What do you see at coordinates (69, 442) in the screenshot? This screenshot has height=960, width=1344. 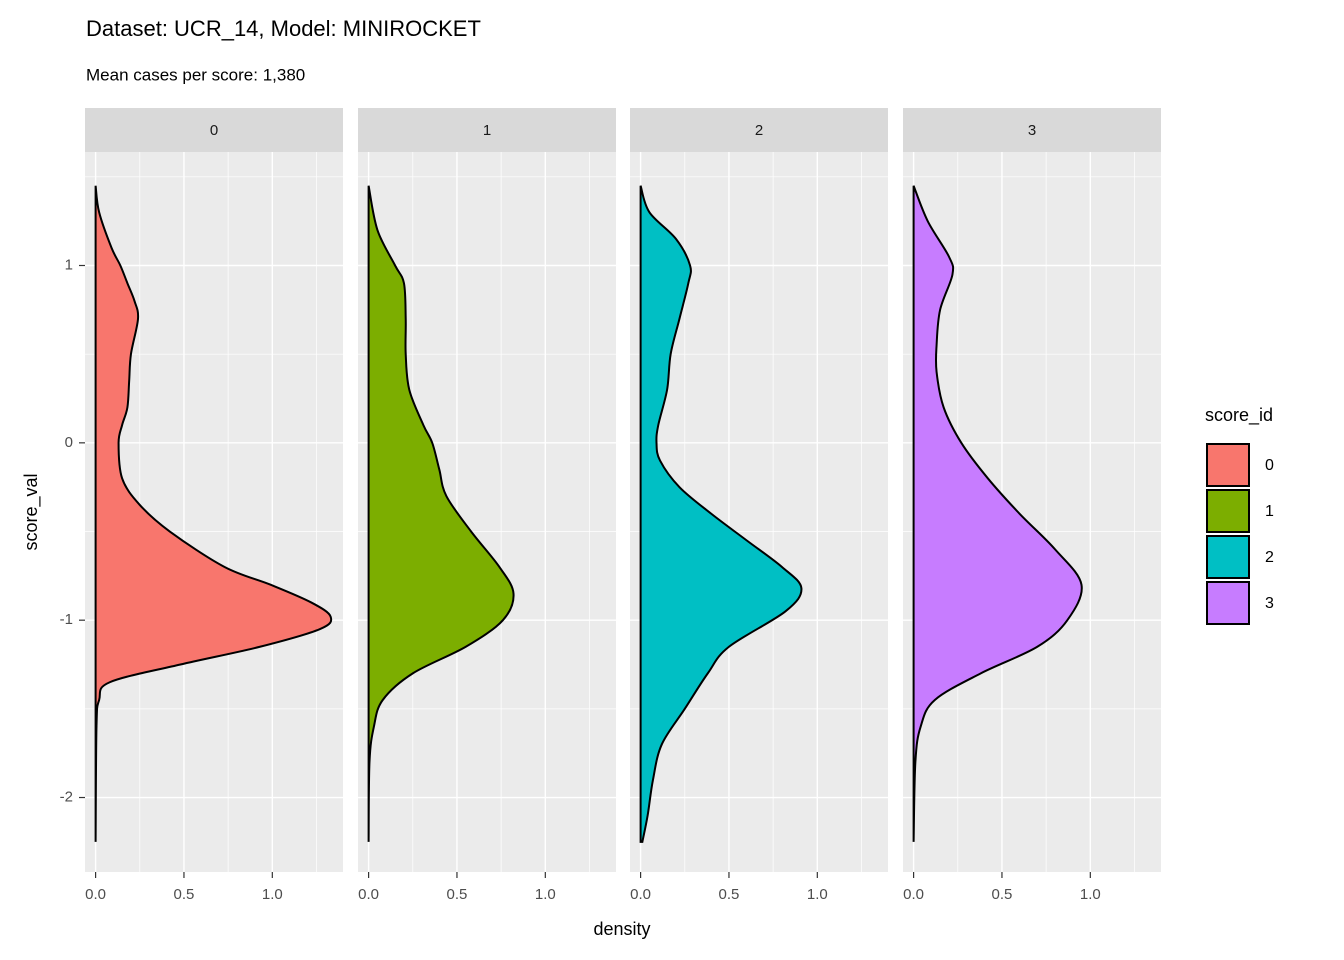 I see `y-tick-label: 0` at bounding box center [69, 442].